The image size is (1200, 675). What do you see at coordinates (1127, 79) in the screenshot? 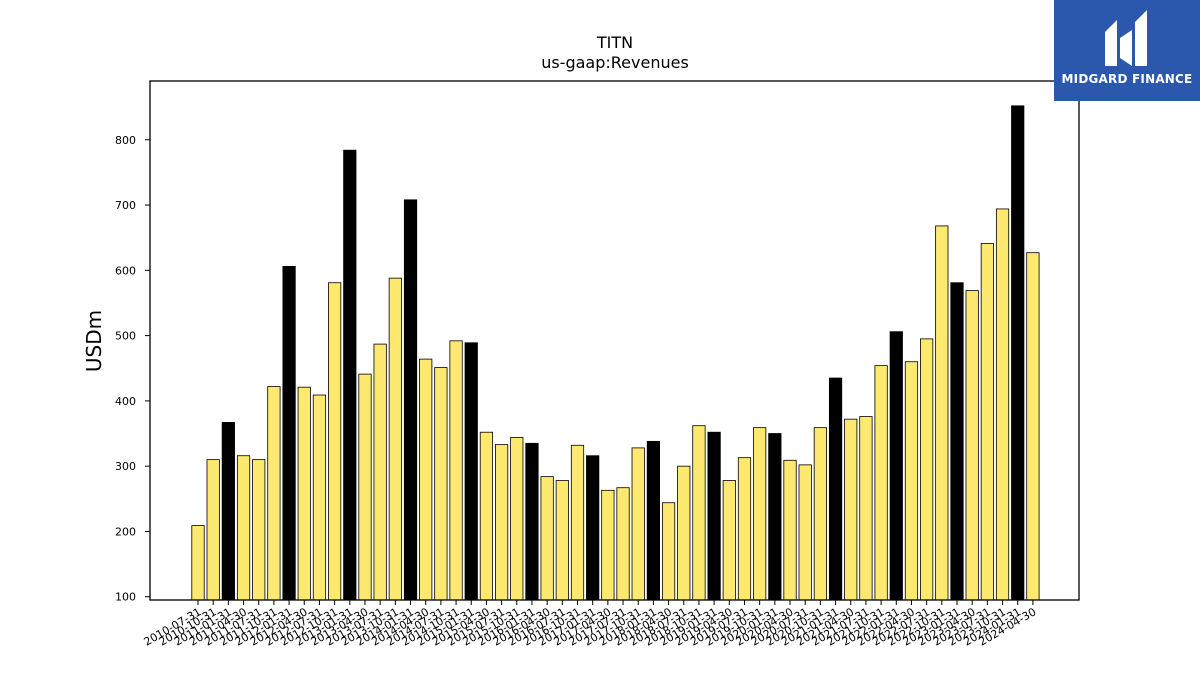
I see `logo-text: MIDGARD FINANCE` at bounding box center [1127, 79].